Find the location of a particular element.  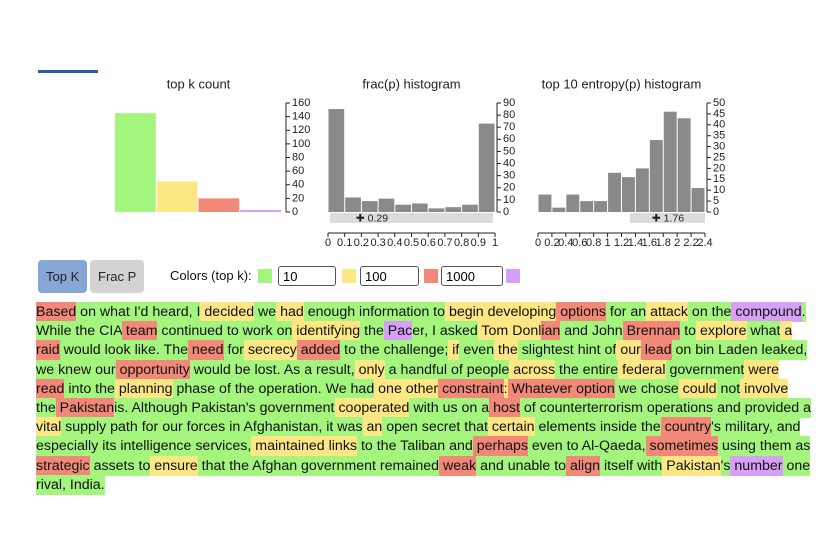

token: that is located at coordinates (474, 427).